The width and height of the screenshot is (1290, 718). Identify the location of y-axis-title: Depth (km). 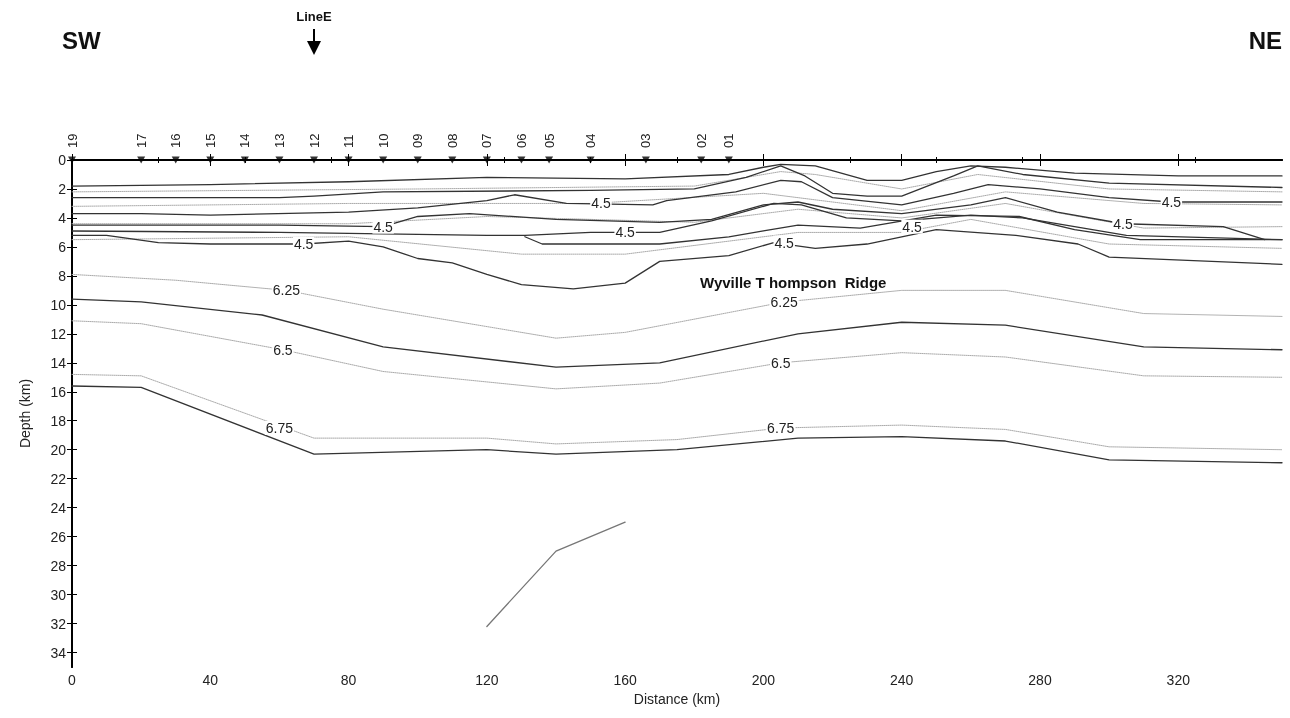
(25, 413).